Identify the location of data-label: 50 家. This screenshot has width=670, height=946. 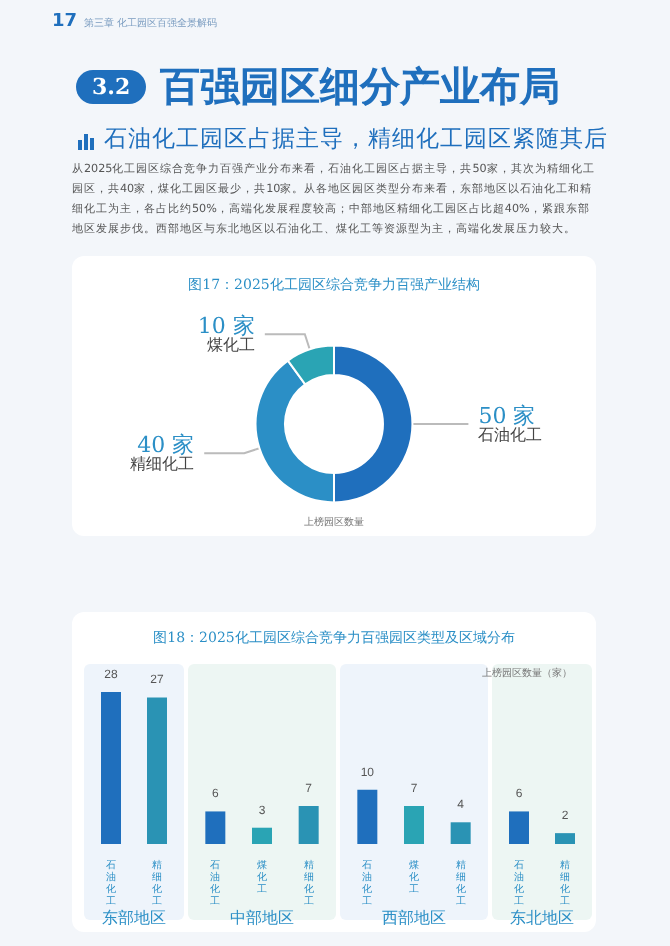
(507, 416).